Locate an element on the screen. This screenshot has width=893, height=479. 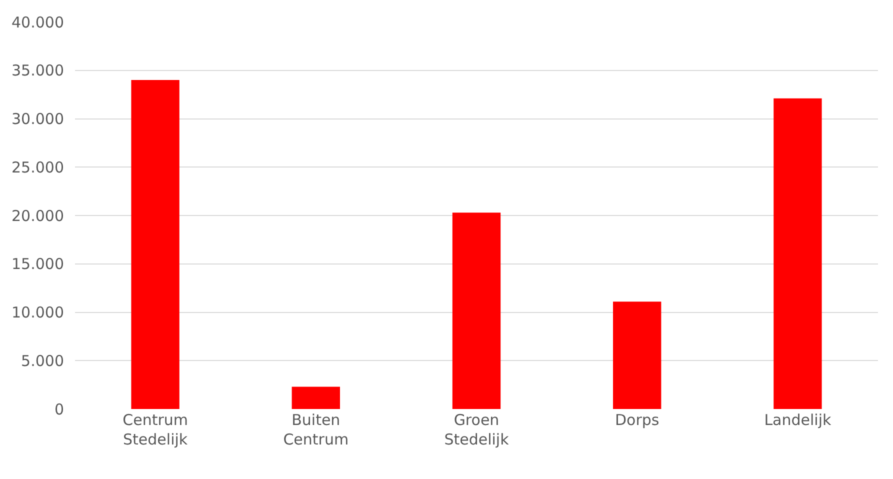
x-tick-label: Dorps is located at coordinates (637, 420).